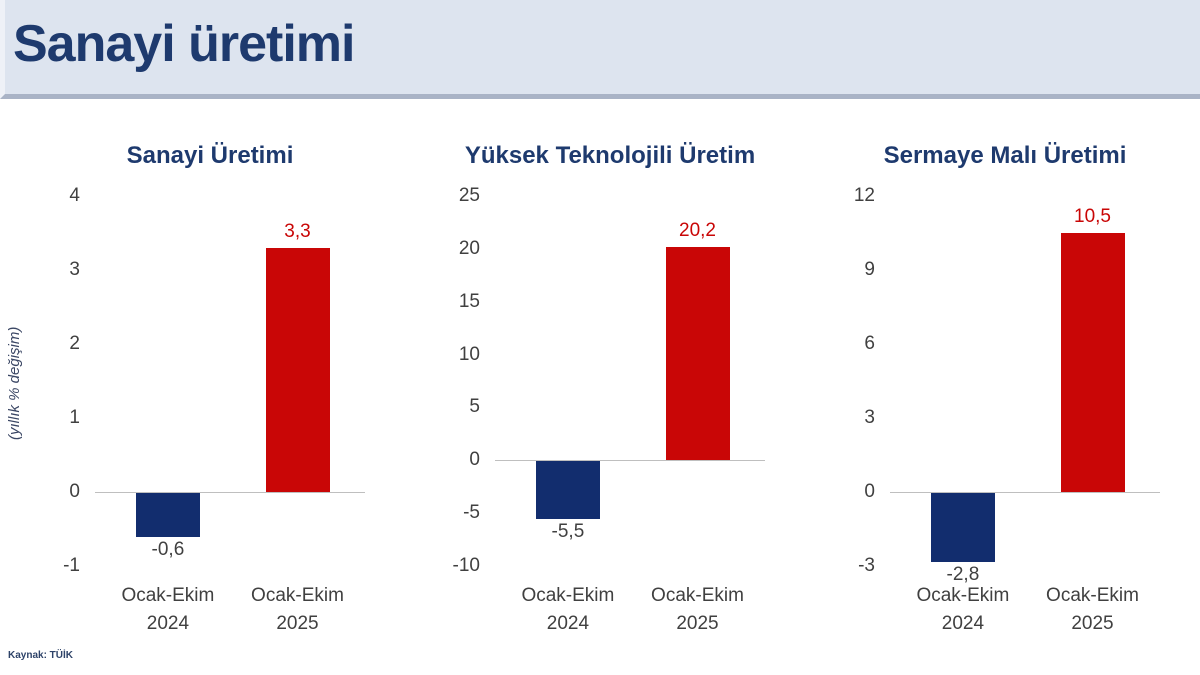 This screenshot has height=675, width=1200. I want to click on y-axis-tick: -10, so click(466, 565).